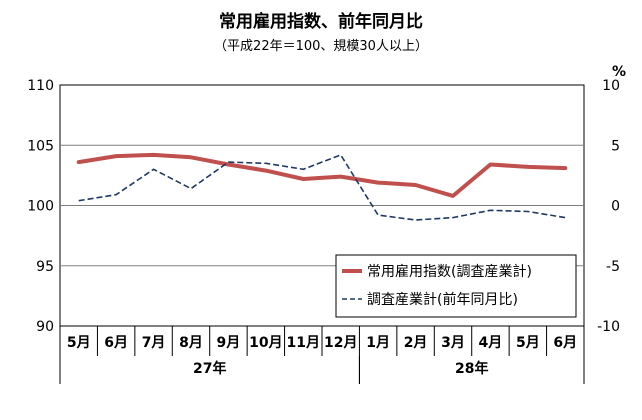  Describe the element at coordinates (491, 343) in the screenshot. I see `x-tick-label: 4月` at that location.